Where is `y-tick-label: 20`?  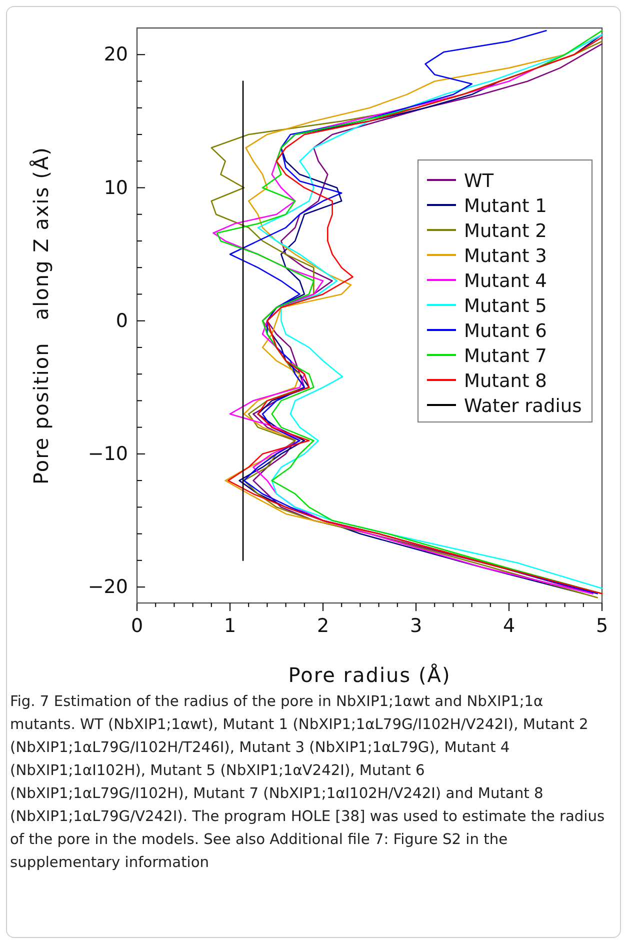
y-tick-label: 20 is located at coordinates (116, 55).